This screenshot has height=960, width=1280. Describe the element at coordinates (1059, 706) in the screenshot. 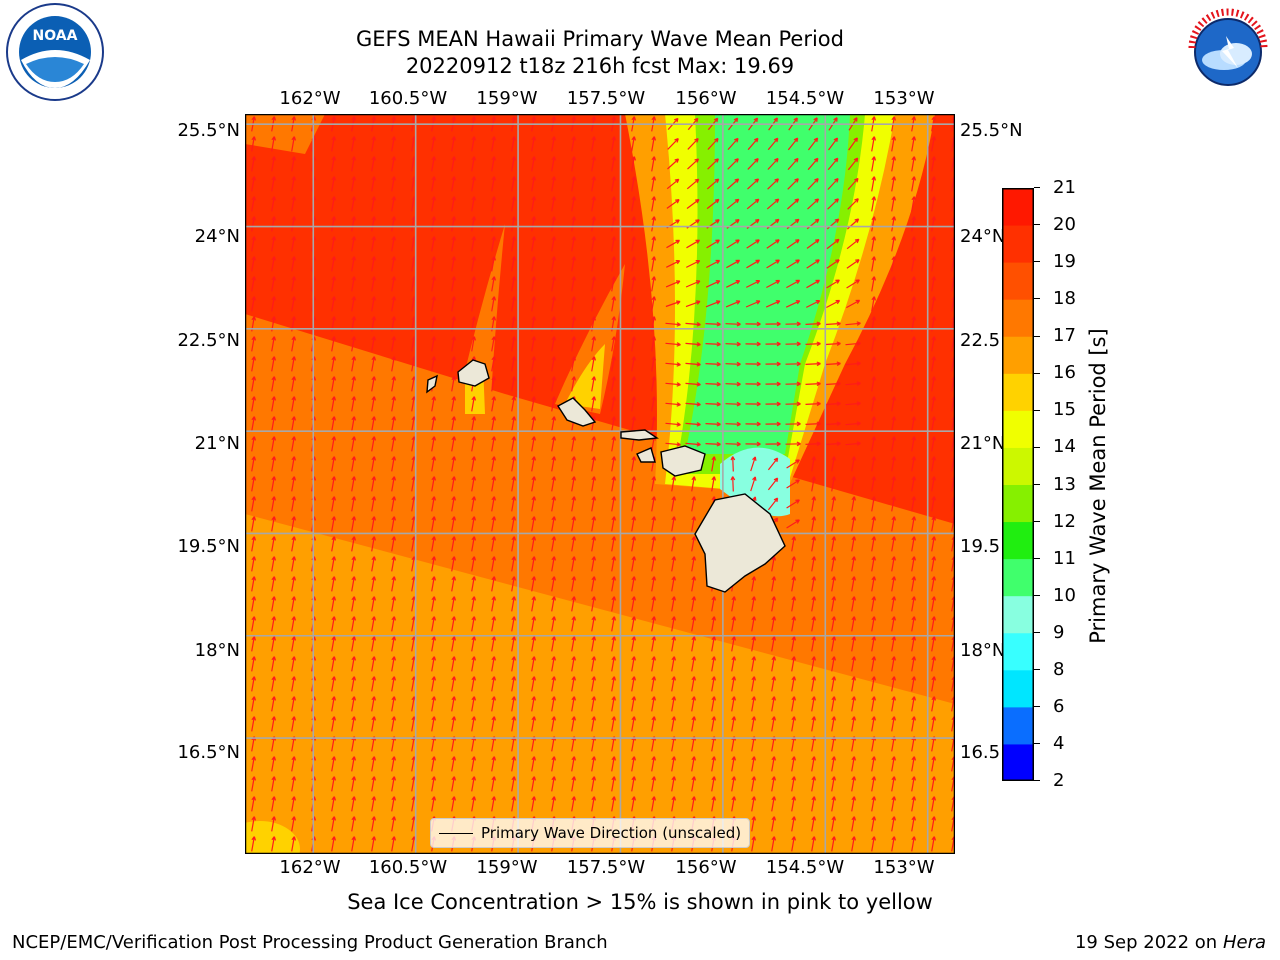

I see `colorbar-tick-label: 6` at that location.